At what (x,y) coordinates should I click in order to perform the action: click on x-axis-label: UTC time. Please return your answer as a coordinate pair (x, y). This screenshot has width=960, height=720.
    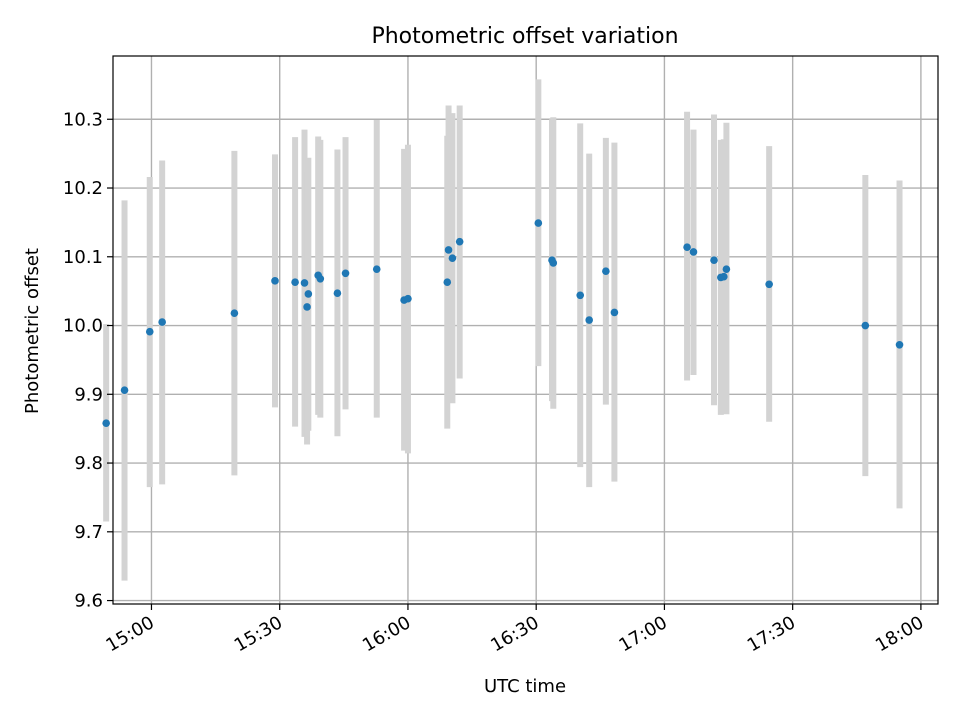
    Looking at the image, I should click on (525, 686).